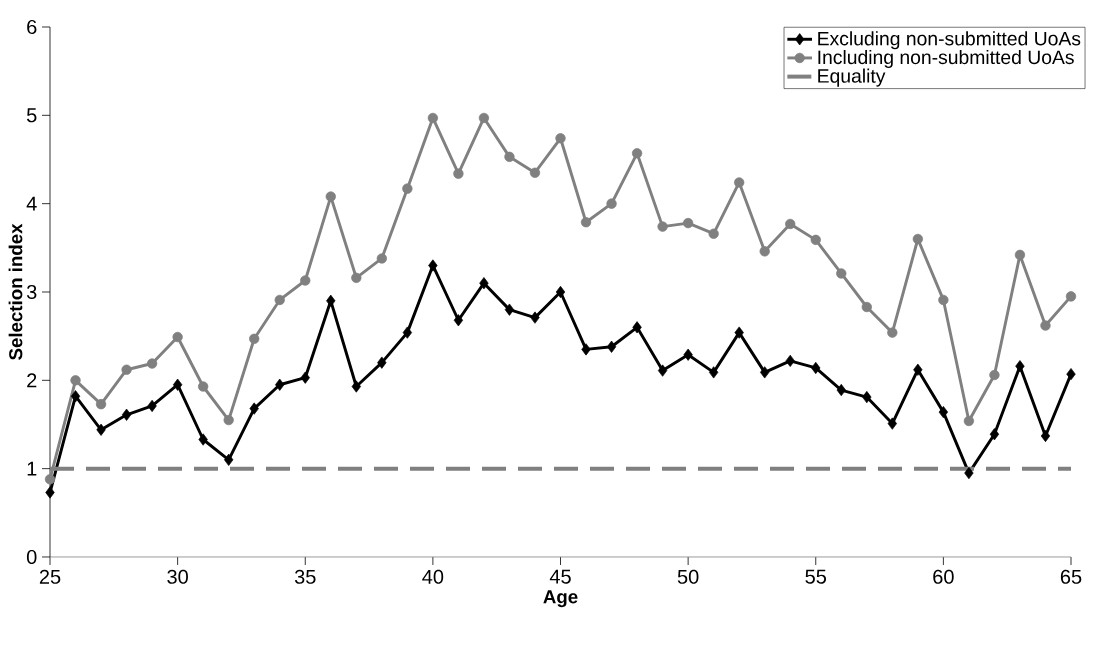 This screenshot has height=648, width=1093. Describe the element at coordinates (560, 576) in the screenshot. I see `x-tick-label: 45` at that location.